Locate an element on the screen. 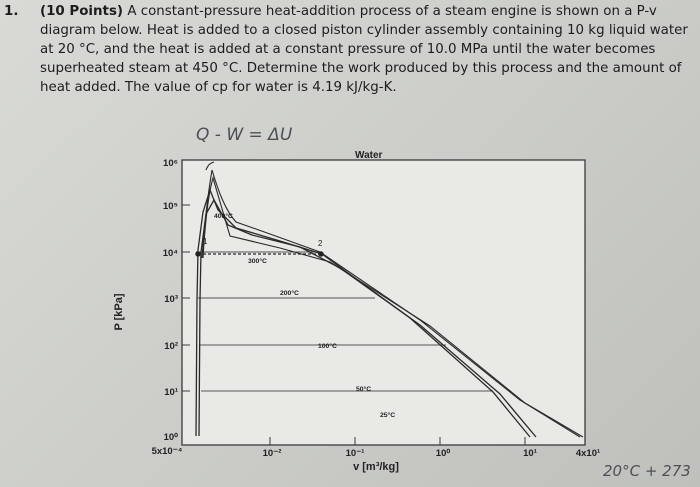 Image resolution: width=700 pixels, height=487 pixels. problem-points: (10 Points) is located at coordinates (82, 11).